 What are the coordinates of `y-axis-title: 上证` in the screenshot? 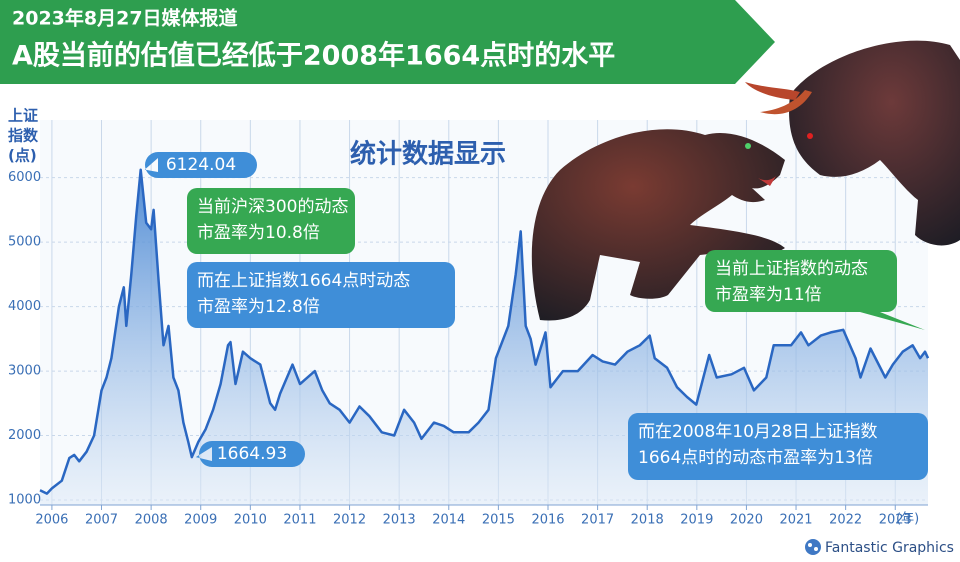 It's located at (23, 116).